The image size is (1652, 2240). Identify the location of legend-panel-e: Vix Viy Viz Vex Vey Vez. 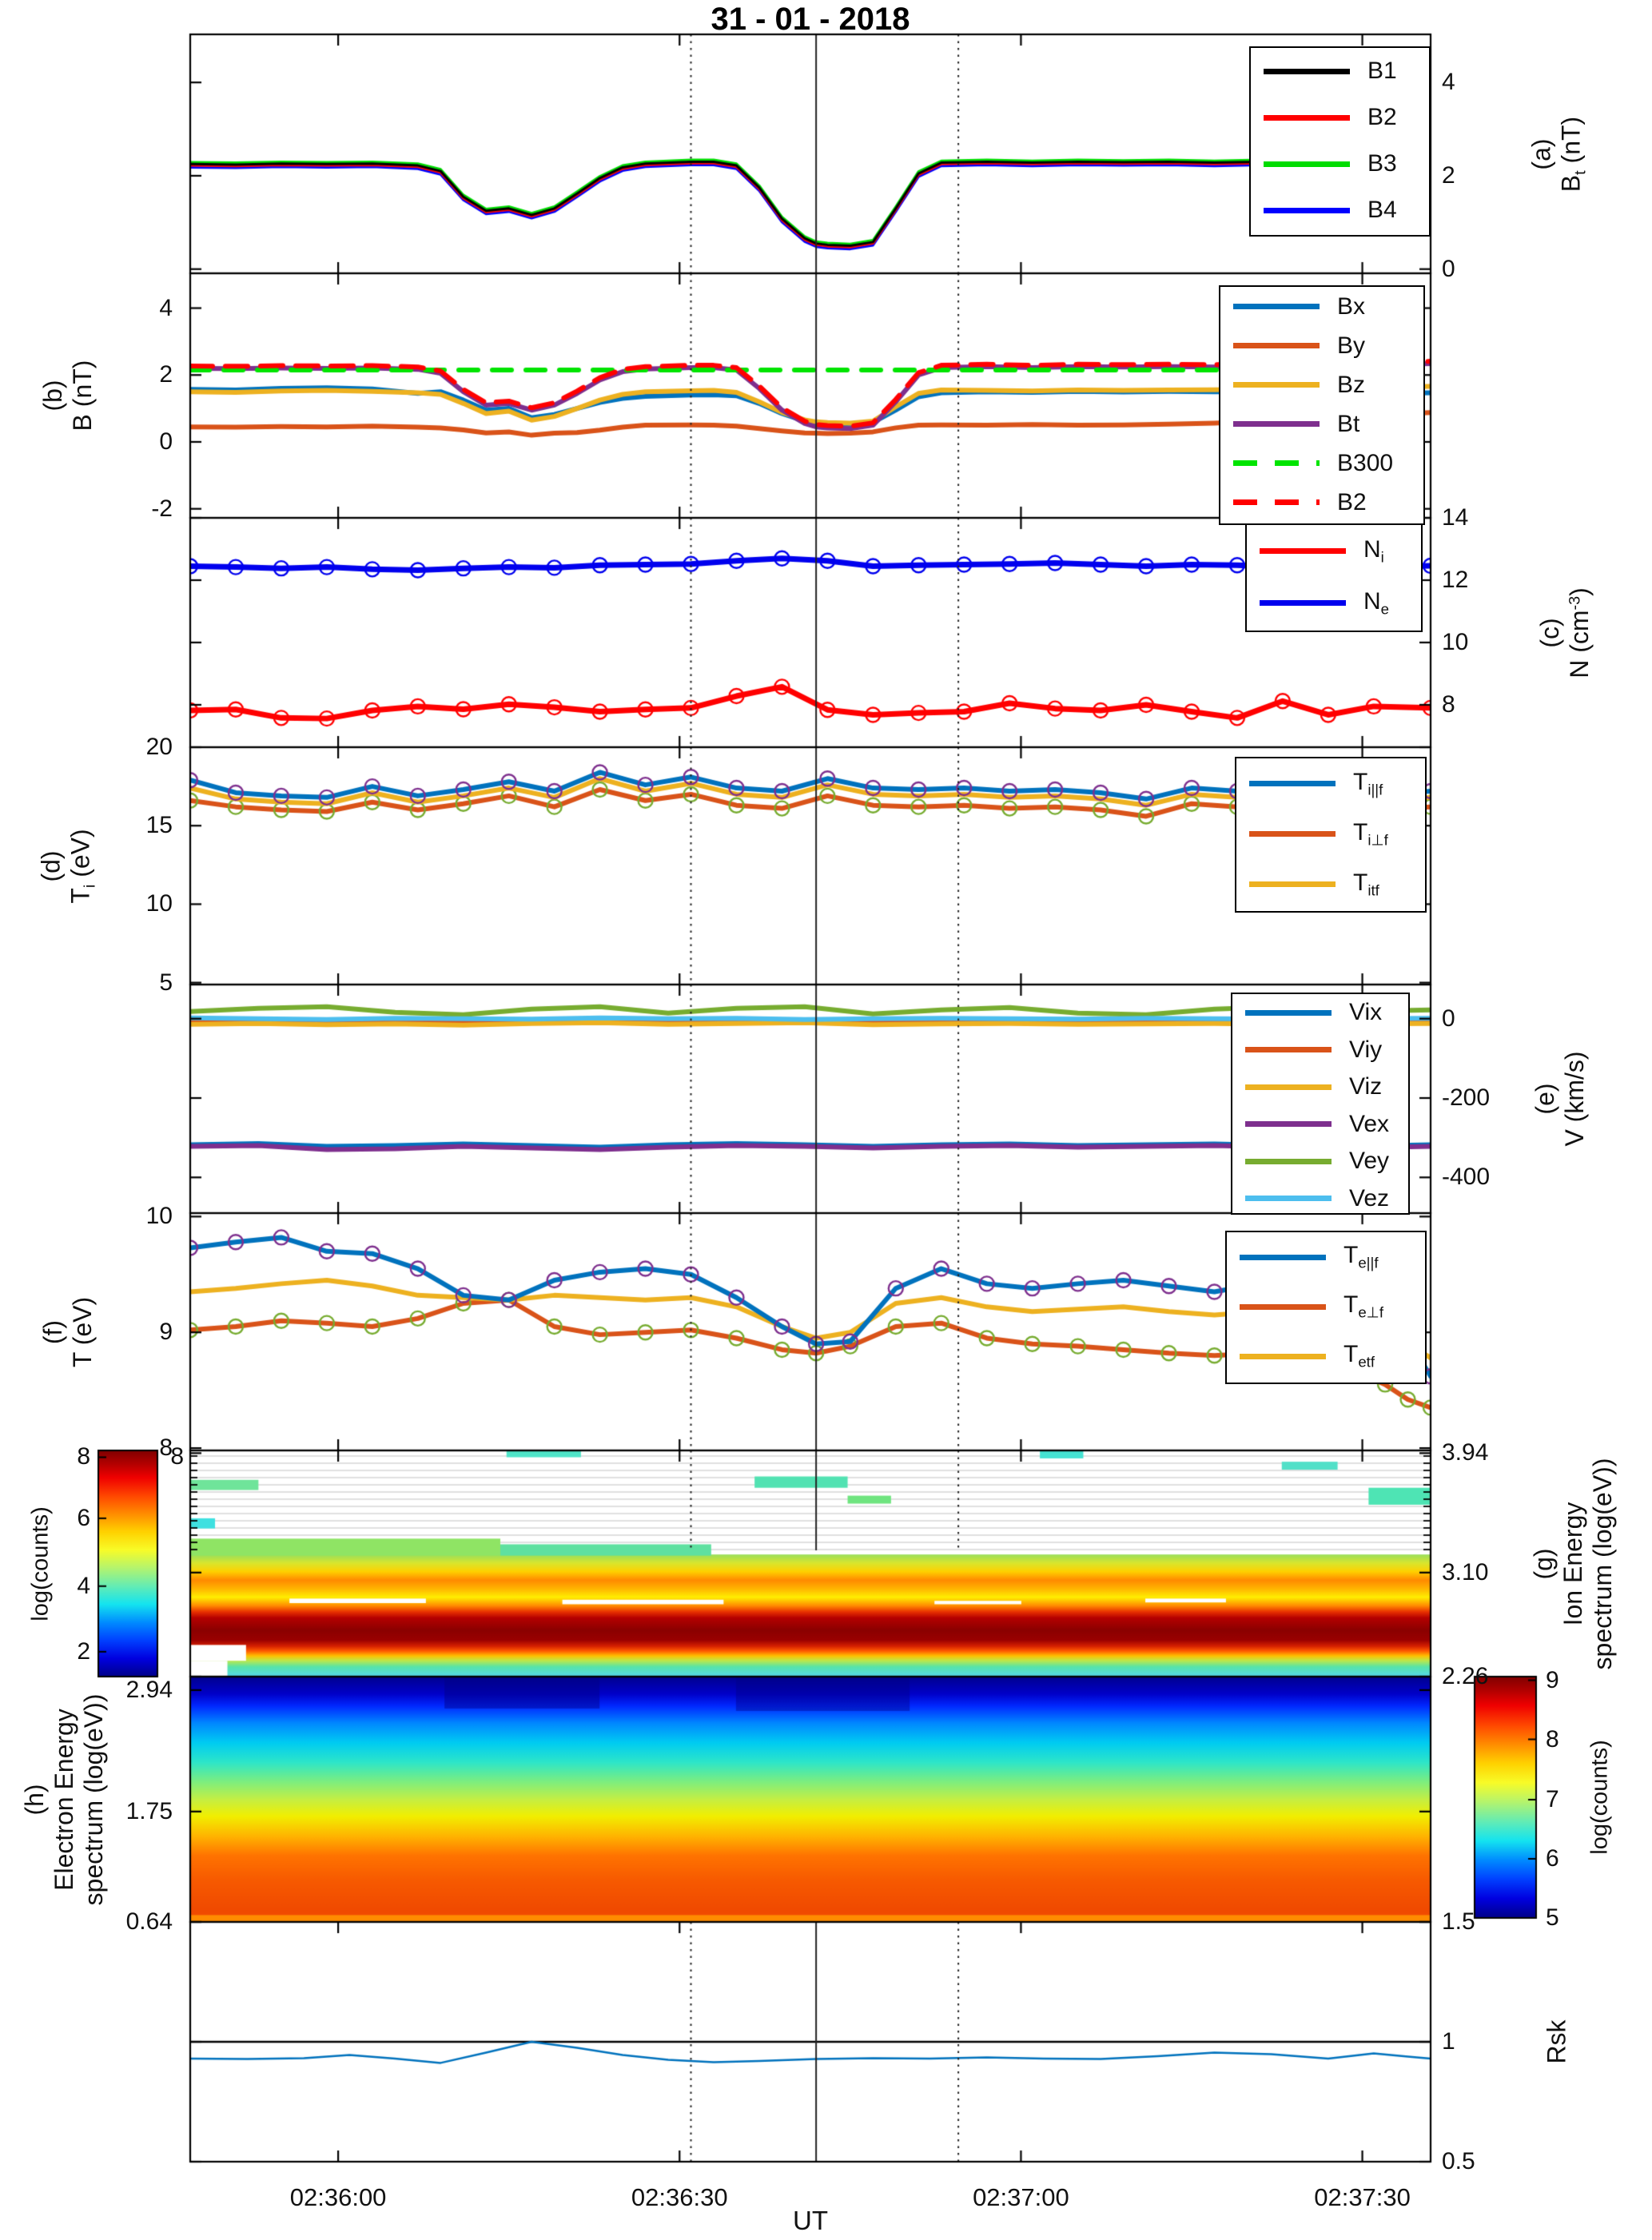
(1320, 1104).